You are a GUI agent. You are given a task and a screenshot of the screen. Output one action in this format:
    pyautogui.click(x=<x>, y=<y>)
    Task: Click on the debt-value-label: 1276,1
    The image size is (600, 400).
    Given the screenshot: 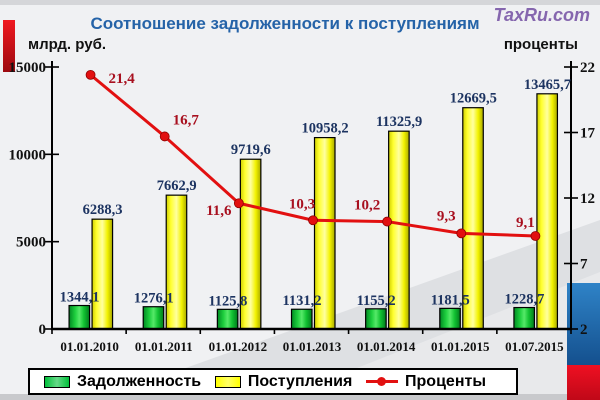 What is the action you would take?
    pyautogui.click(x=154, y=299)
    